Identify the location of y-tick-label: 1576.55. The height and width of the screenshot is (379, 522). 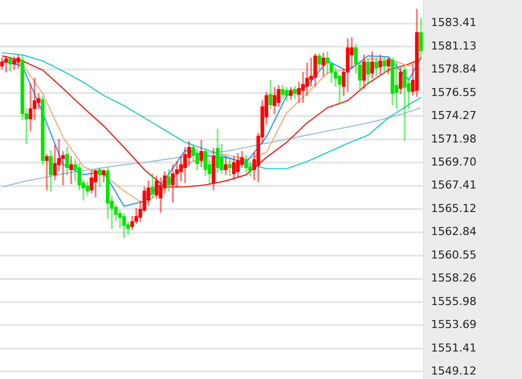
(453, 92).